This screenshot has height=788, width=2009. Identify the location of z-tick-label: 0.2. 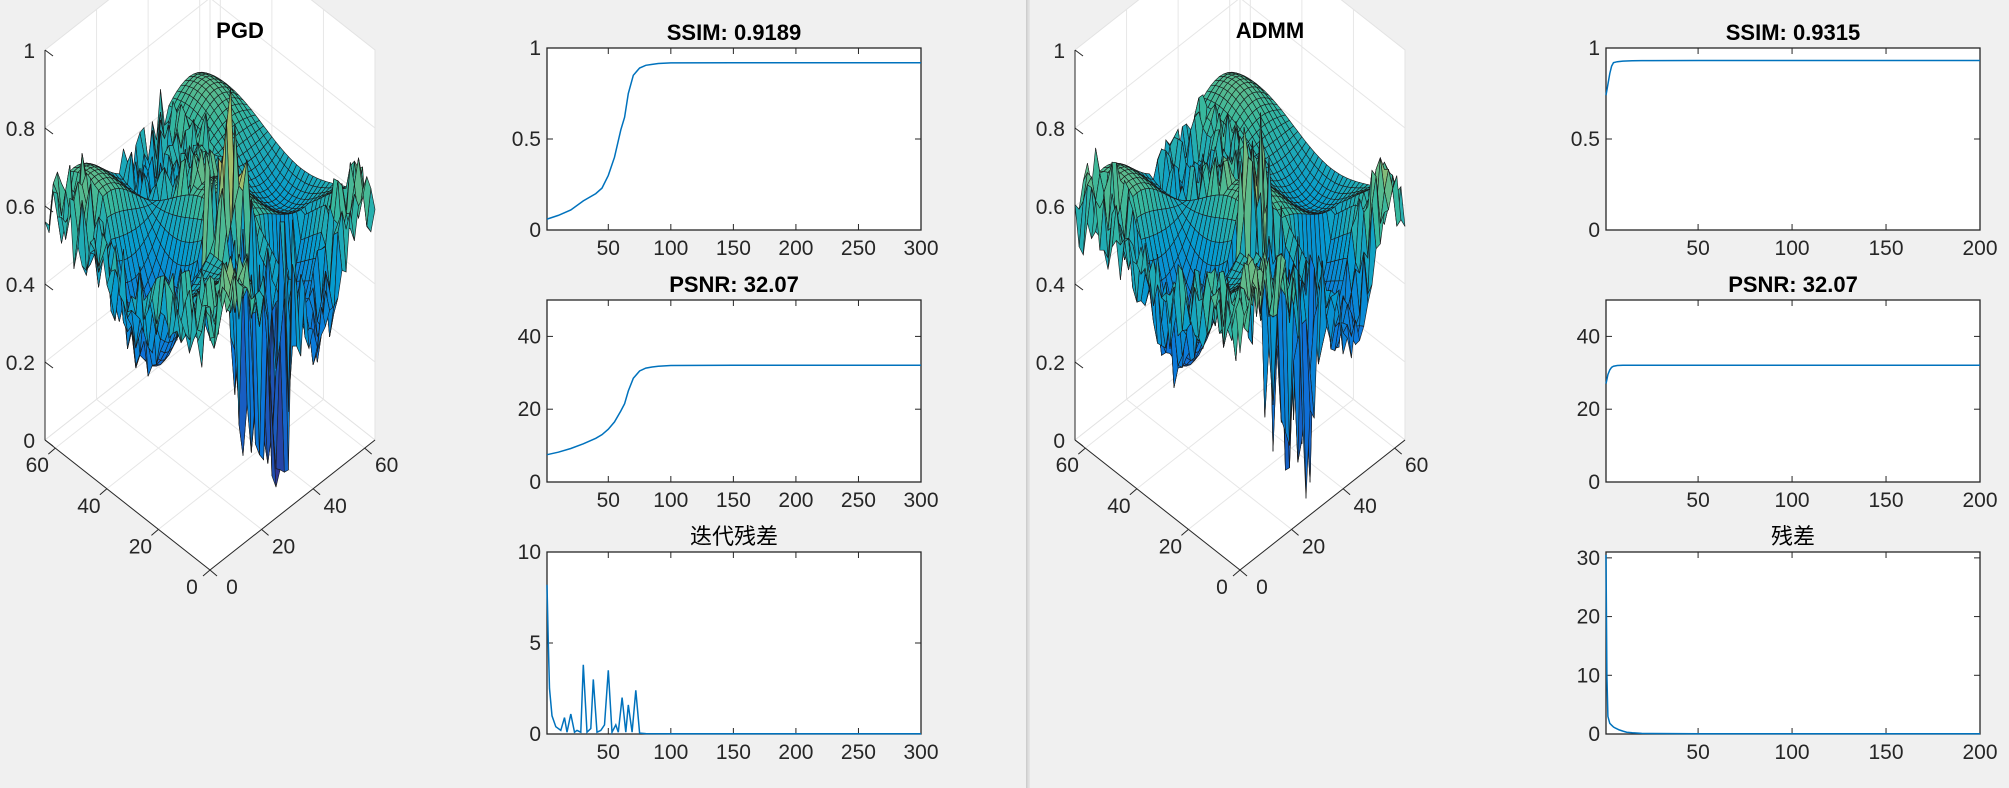
(20, 363).